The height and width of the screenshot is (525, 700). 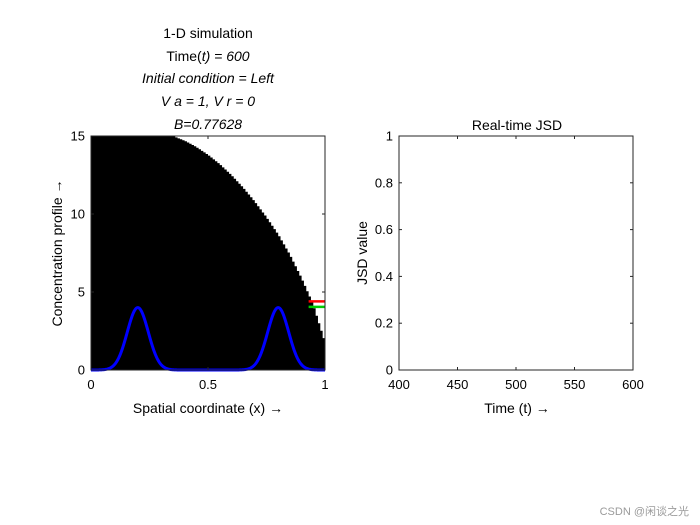 What do you see at coordinates (516, 384) in the screenshot?
I see `jsd-xtick-label: 500` at bounding box center [516, 384].